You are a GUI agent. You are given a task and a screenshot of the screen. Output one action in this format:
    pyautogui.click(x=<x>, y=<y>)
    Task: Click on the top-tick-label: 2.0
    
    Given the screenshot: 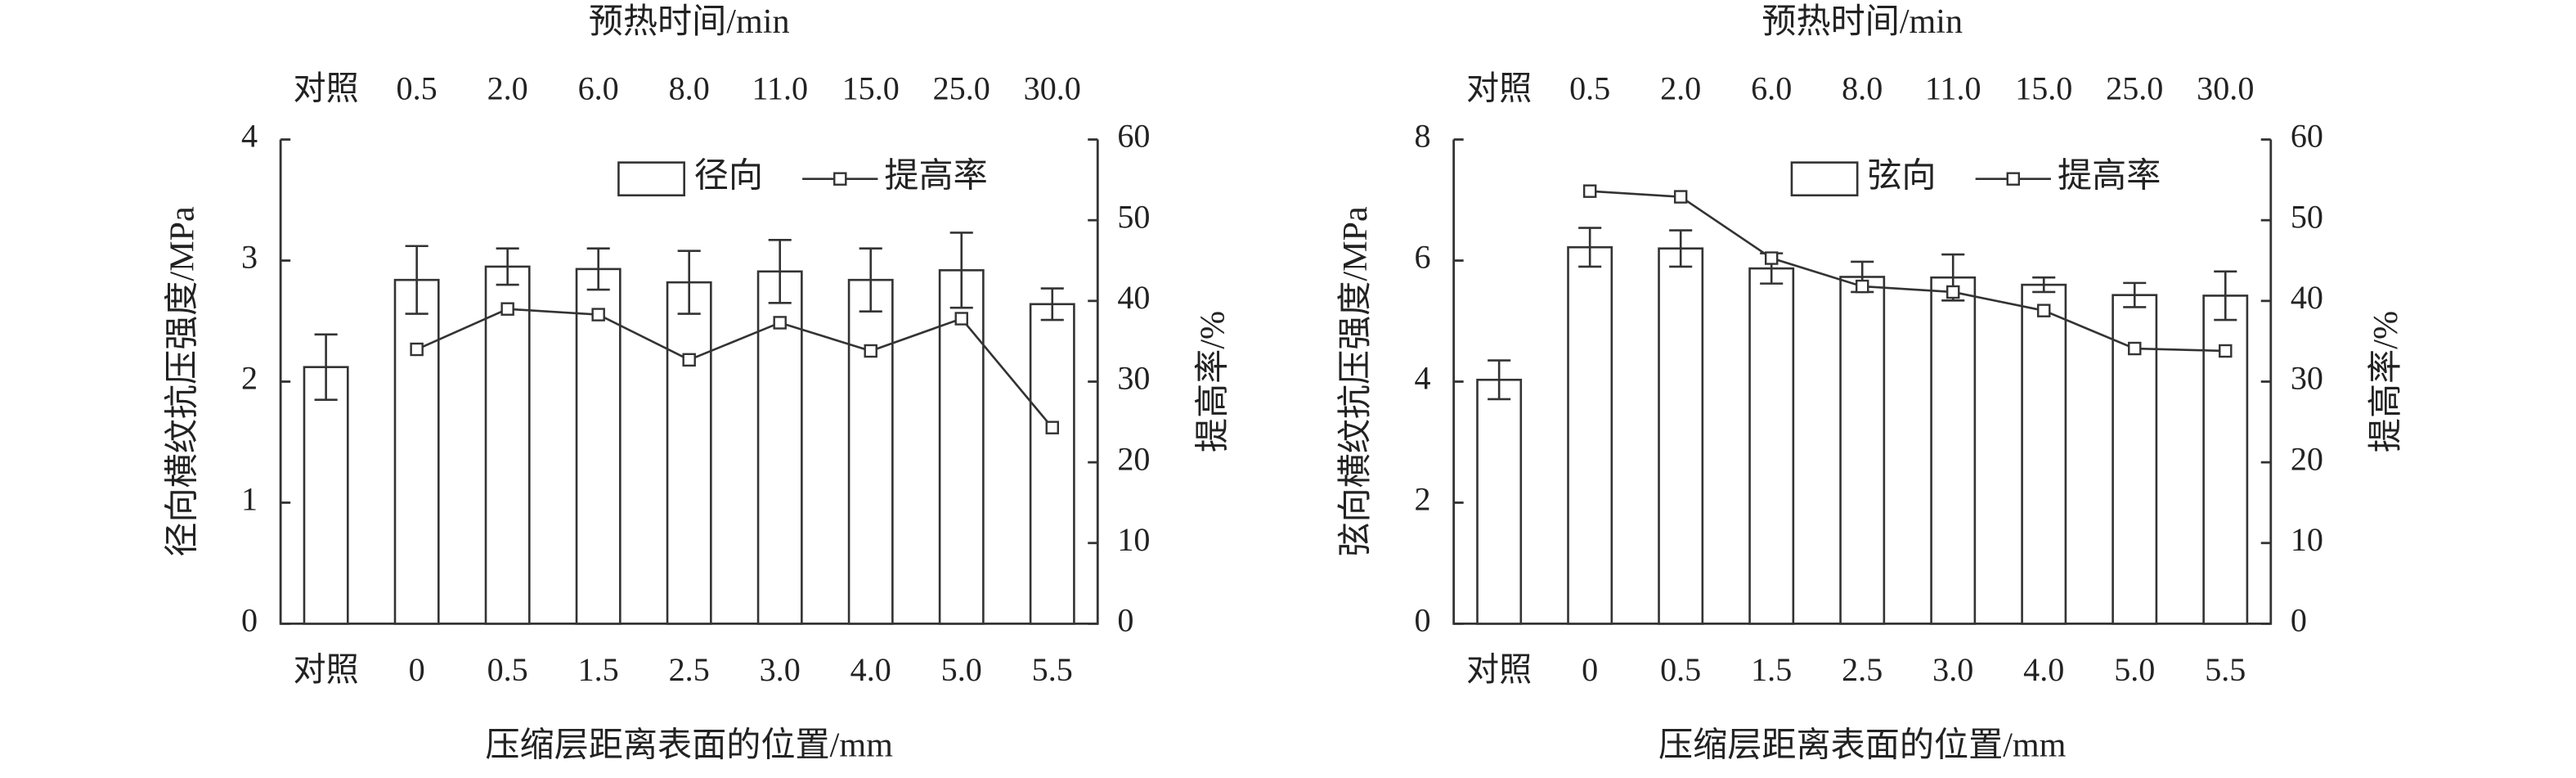 What is the action you would take?
    pyautogui.click(x=1681, y=88)
    